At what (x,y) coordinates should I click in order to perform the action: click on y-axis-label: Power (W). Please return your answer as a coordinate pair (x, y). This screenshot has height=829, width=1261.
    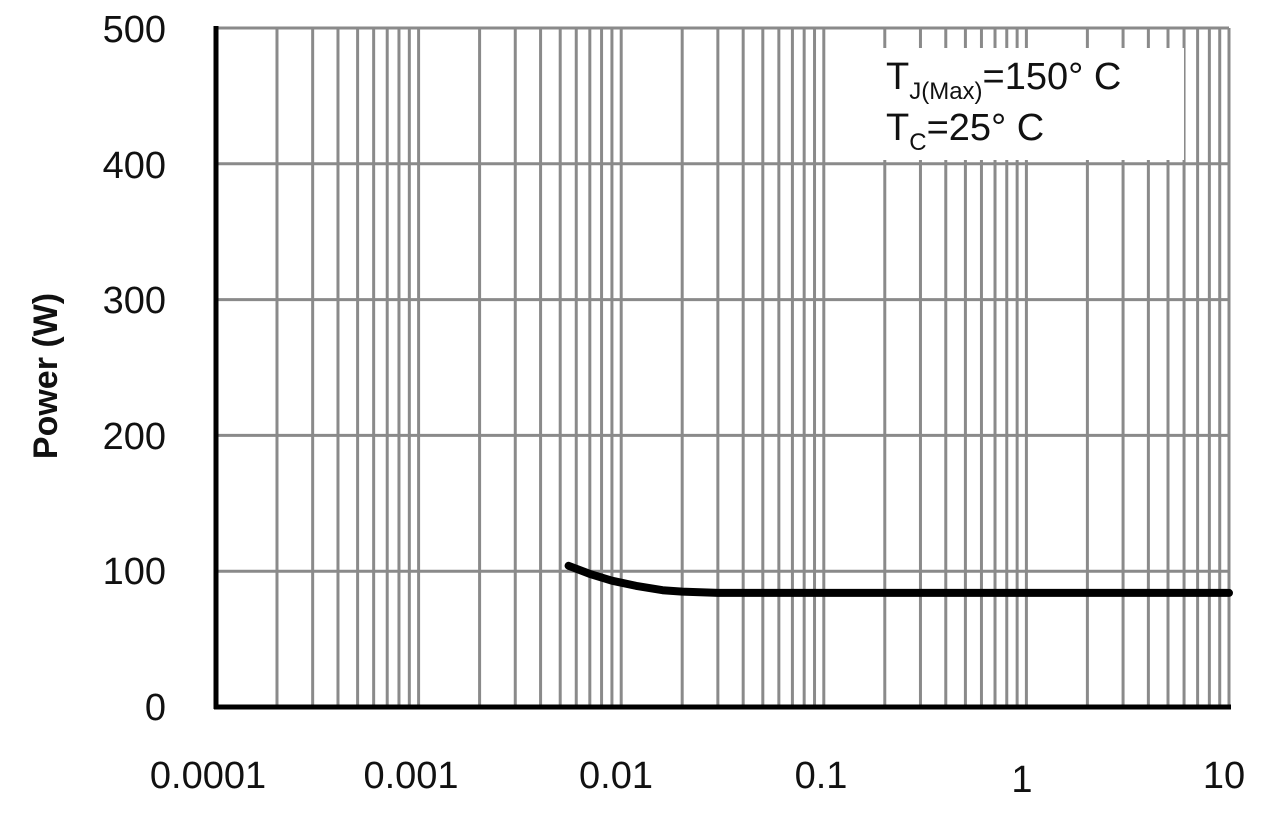
    Looking at the image, I should click on (46, 376).